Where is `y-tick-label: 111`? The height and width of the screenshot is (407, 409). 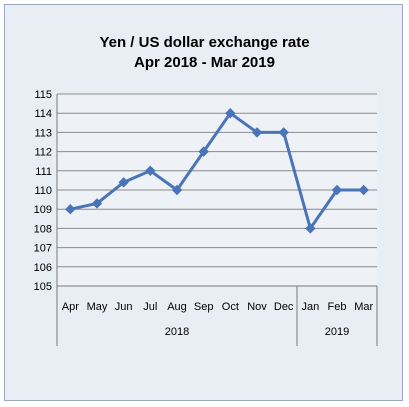 y-tick-label: 111 is located at coordinates (43, 172).